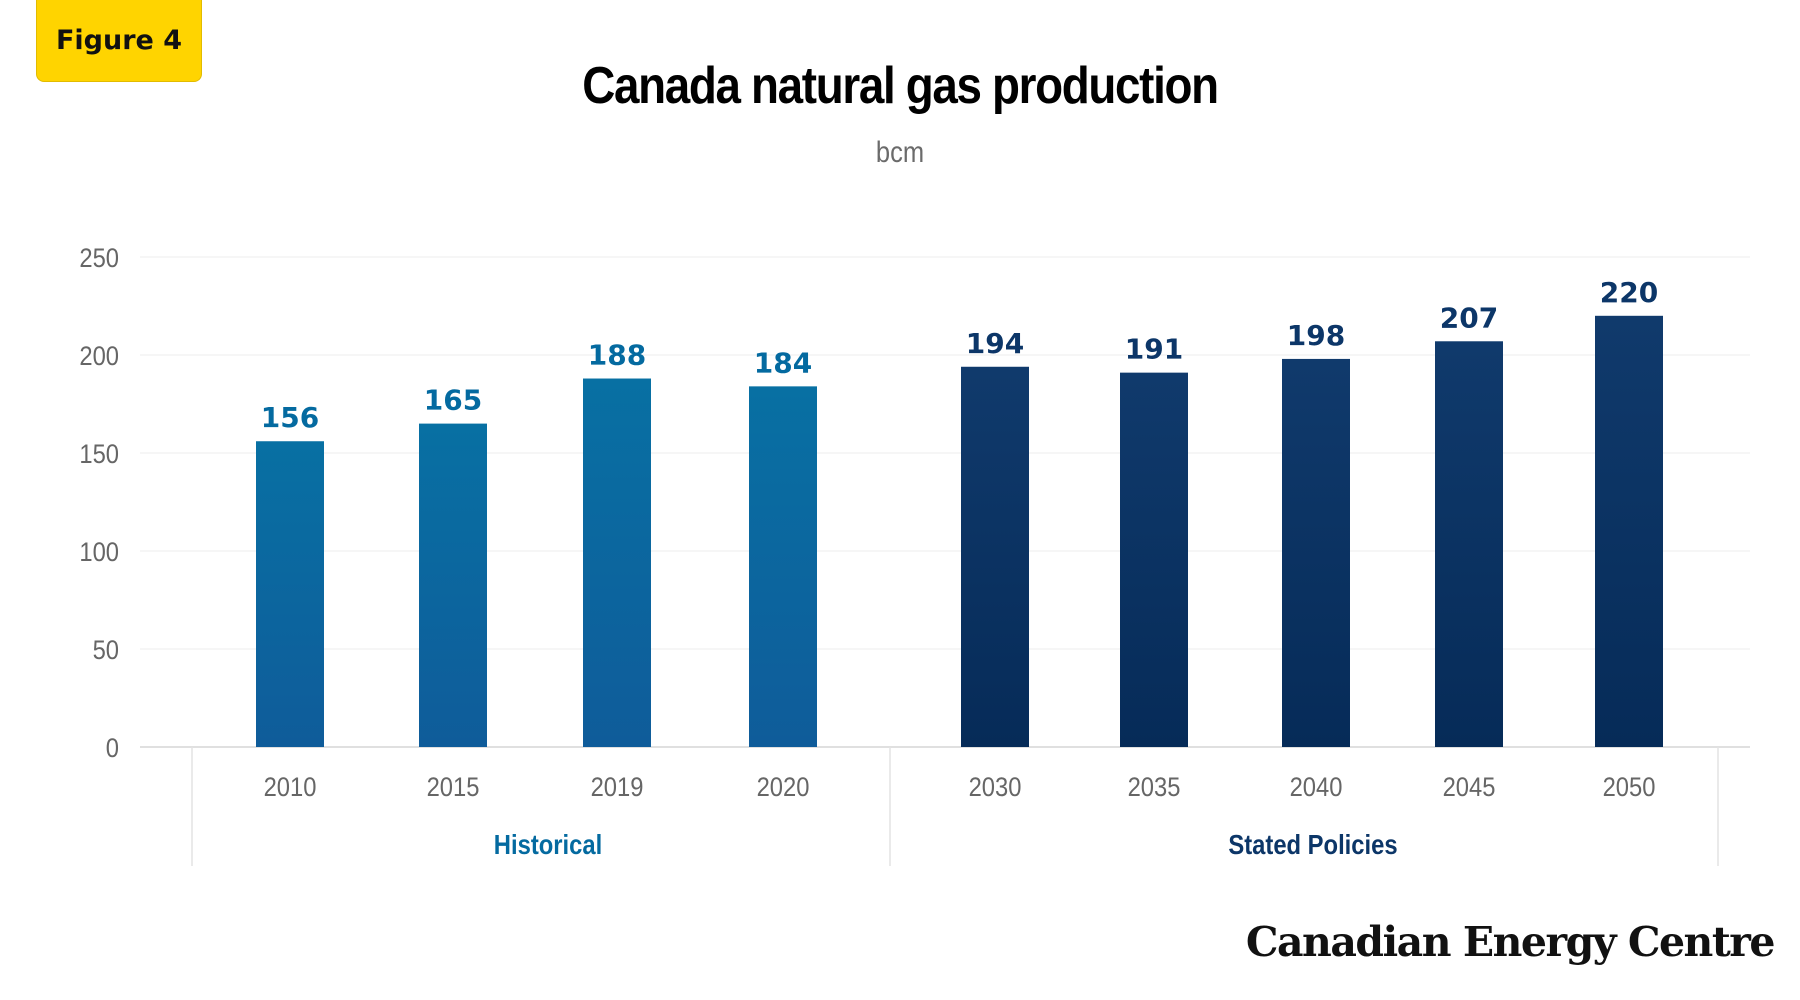 This screenshot has height=1000, width=1800. Describe the element at coordinates (99, 357) in the screenshot. I see `y-tick-label: 200` at that location.